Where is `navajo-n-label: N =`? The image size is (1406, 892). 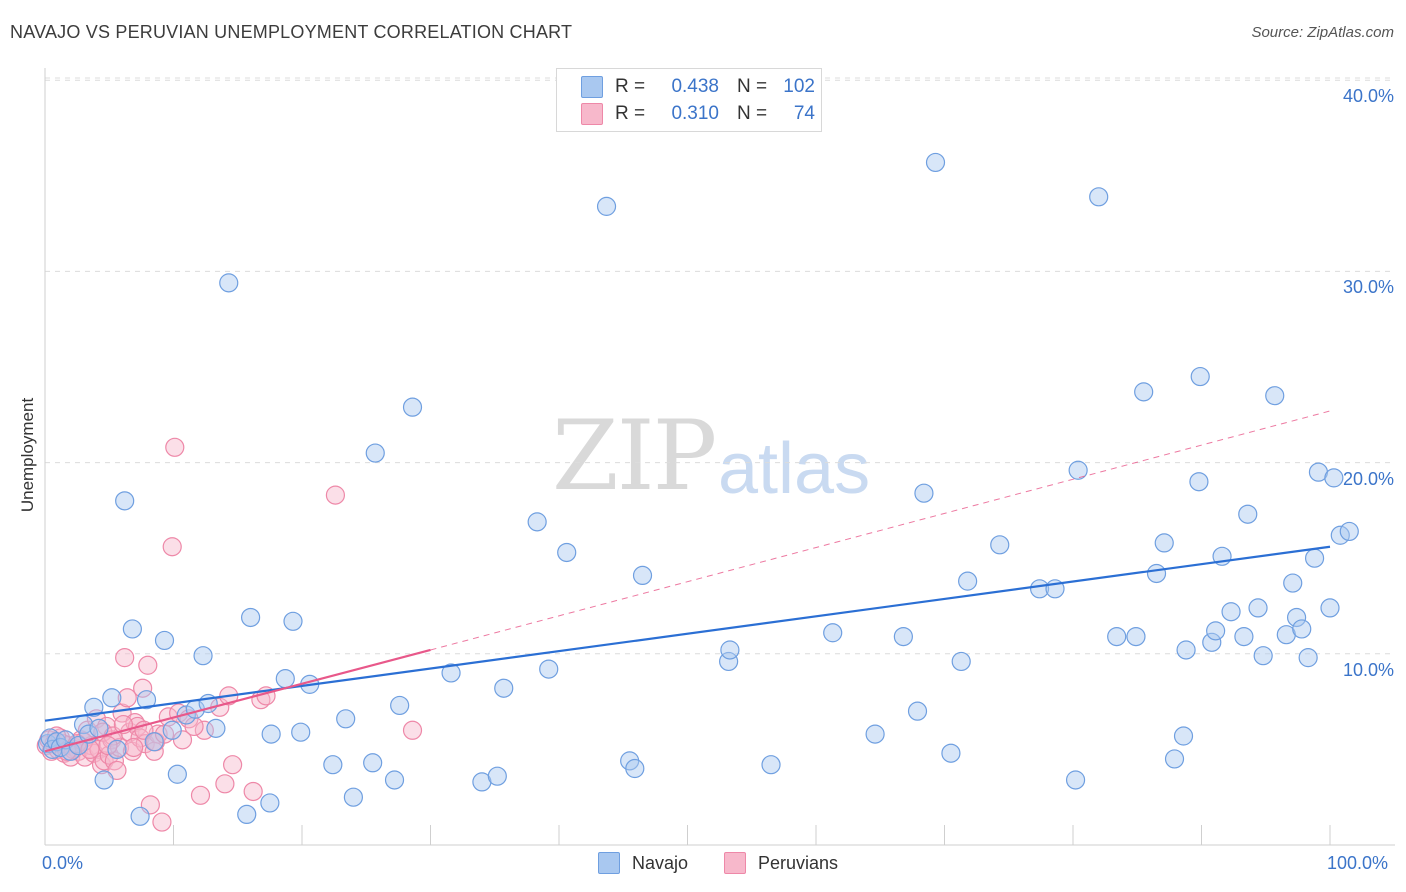
navajo-n-label: N = is located at coordinates (752, 86).